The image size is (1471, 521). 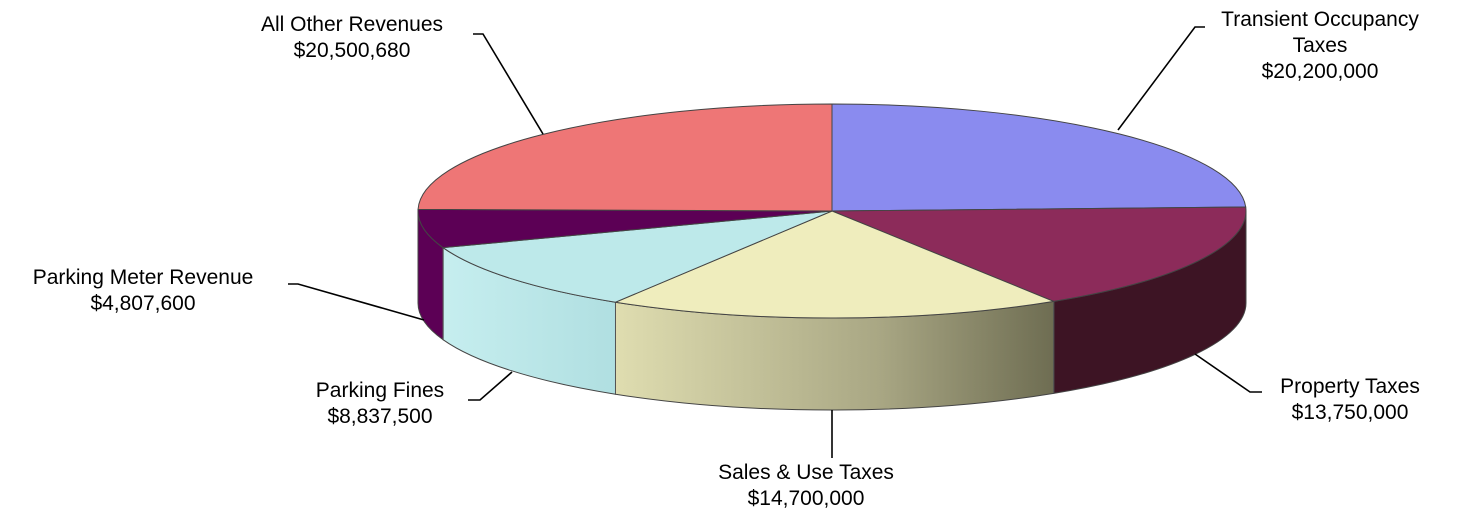 I want to click on slice-property-taxes, so click(x=1039, y=254).